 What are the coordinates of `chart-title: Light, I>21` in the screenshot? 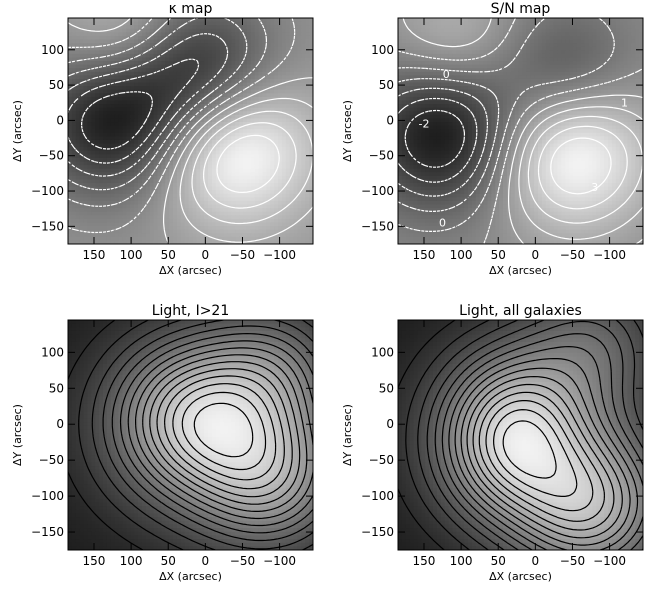 It's located at (191, 311).